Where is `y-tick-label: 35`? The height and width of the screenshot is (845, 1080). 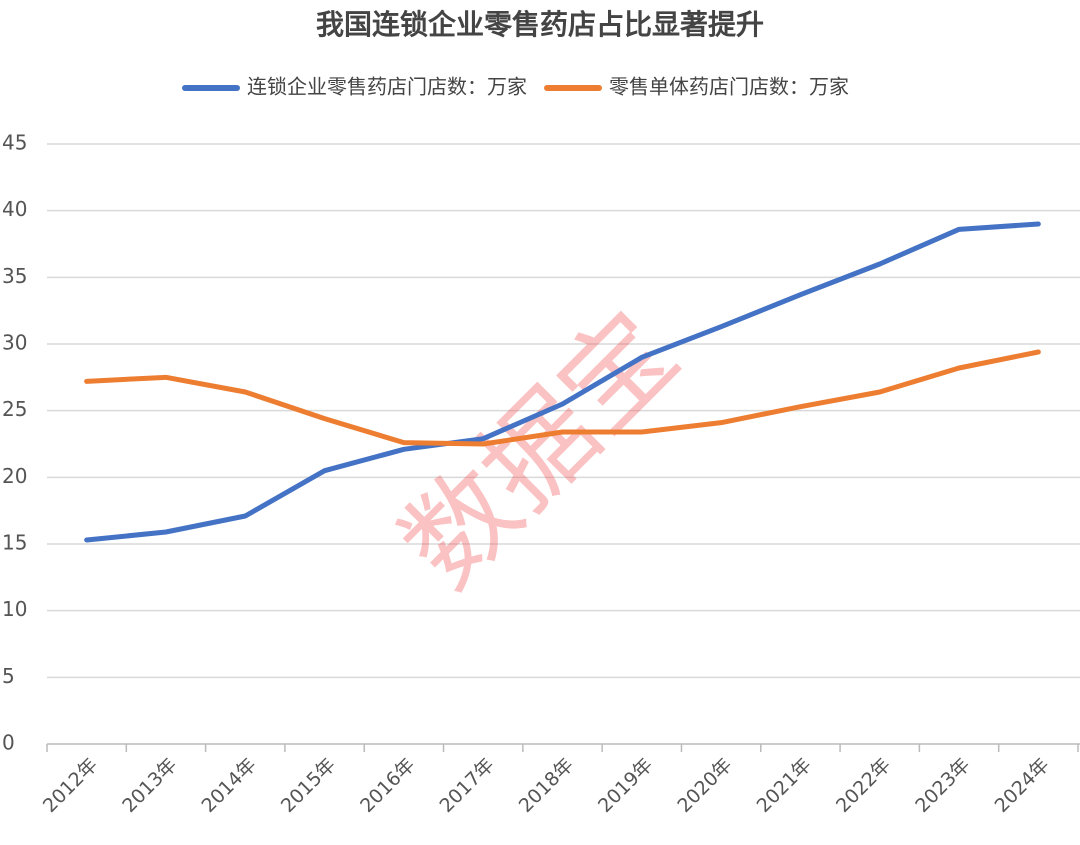
y-tick-label: 35 is located at coordinates (14, 276).